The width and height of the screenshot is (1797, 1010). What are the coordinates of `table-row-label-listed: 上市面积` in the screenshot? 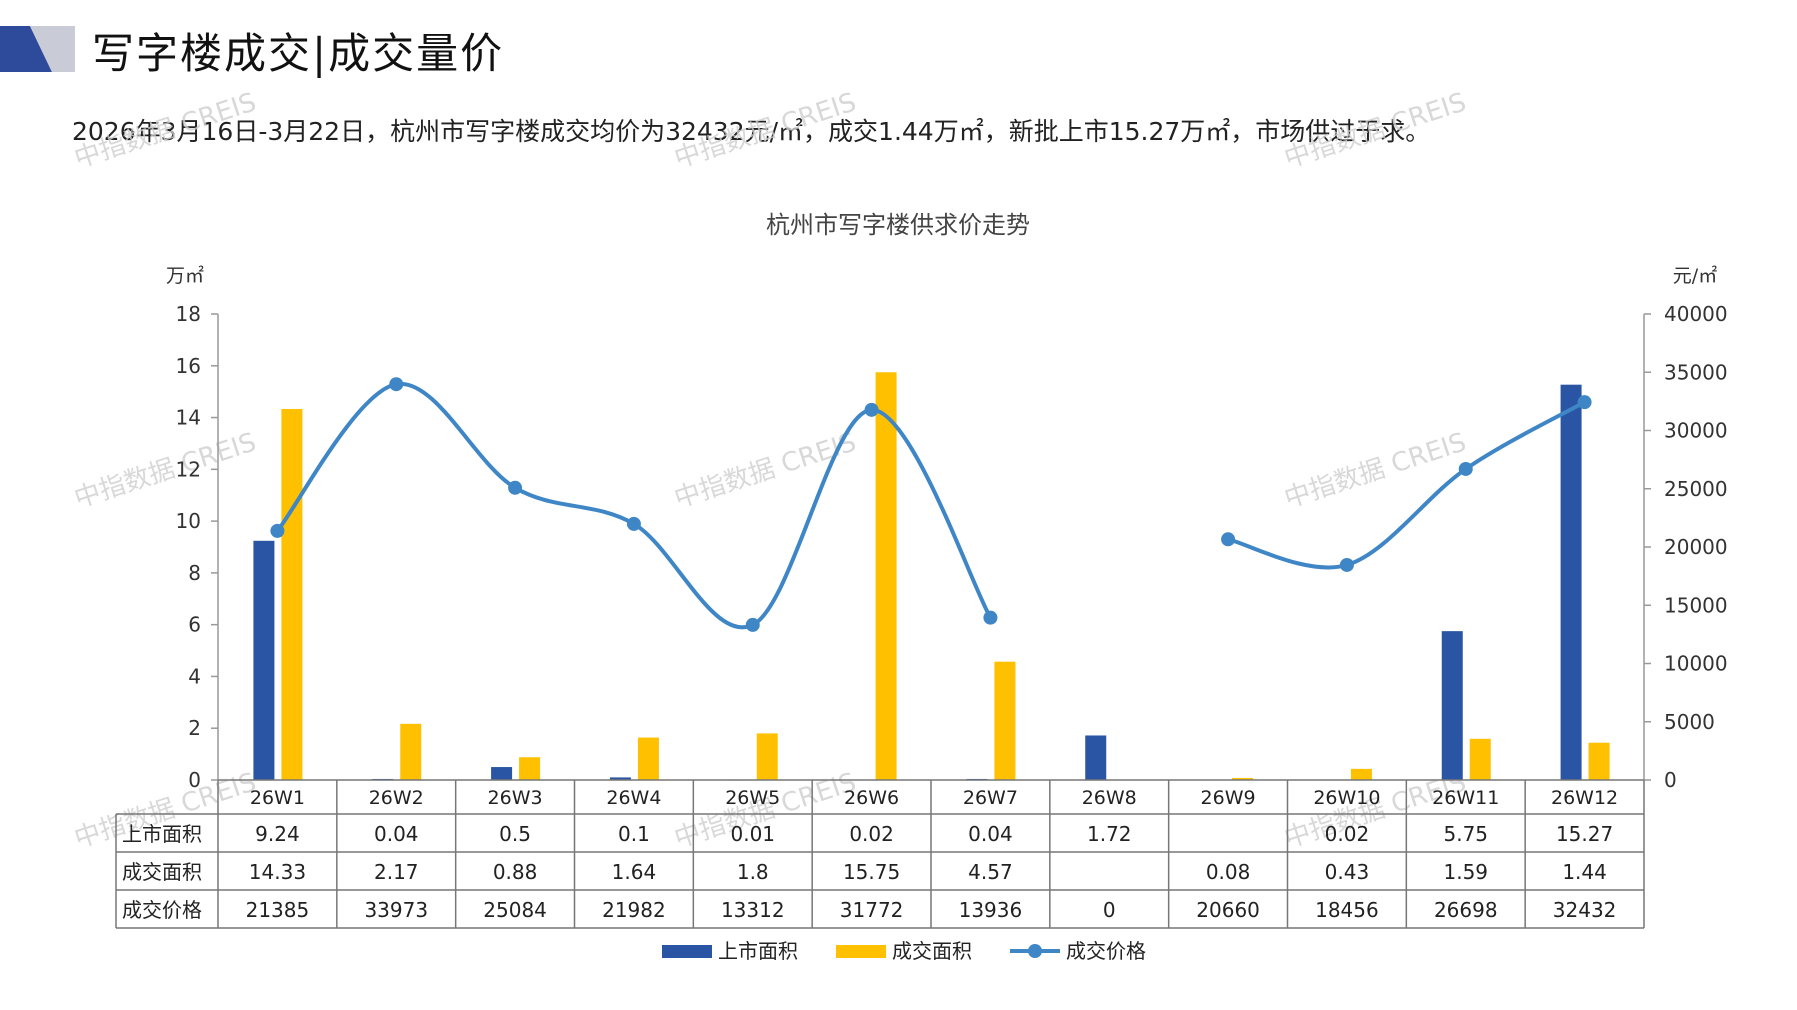 It's located at (162, 834).